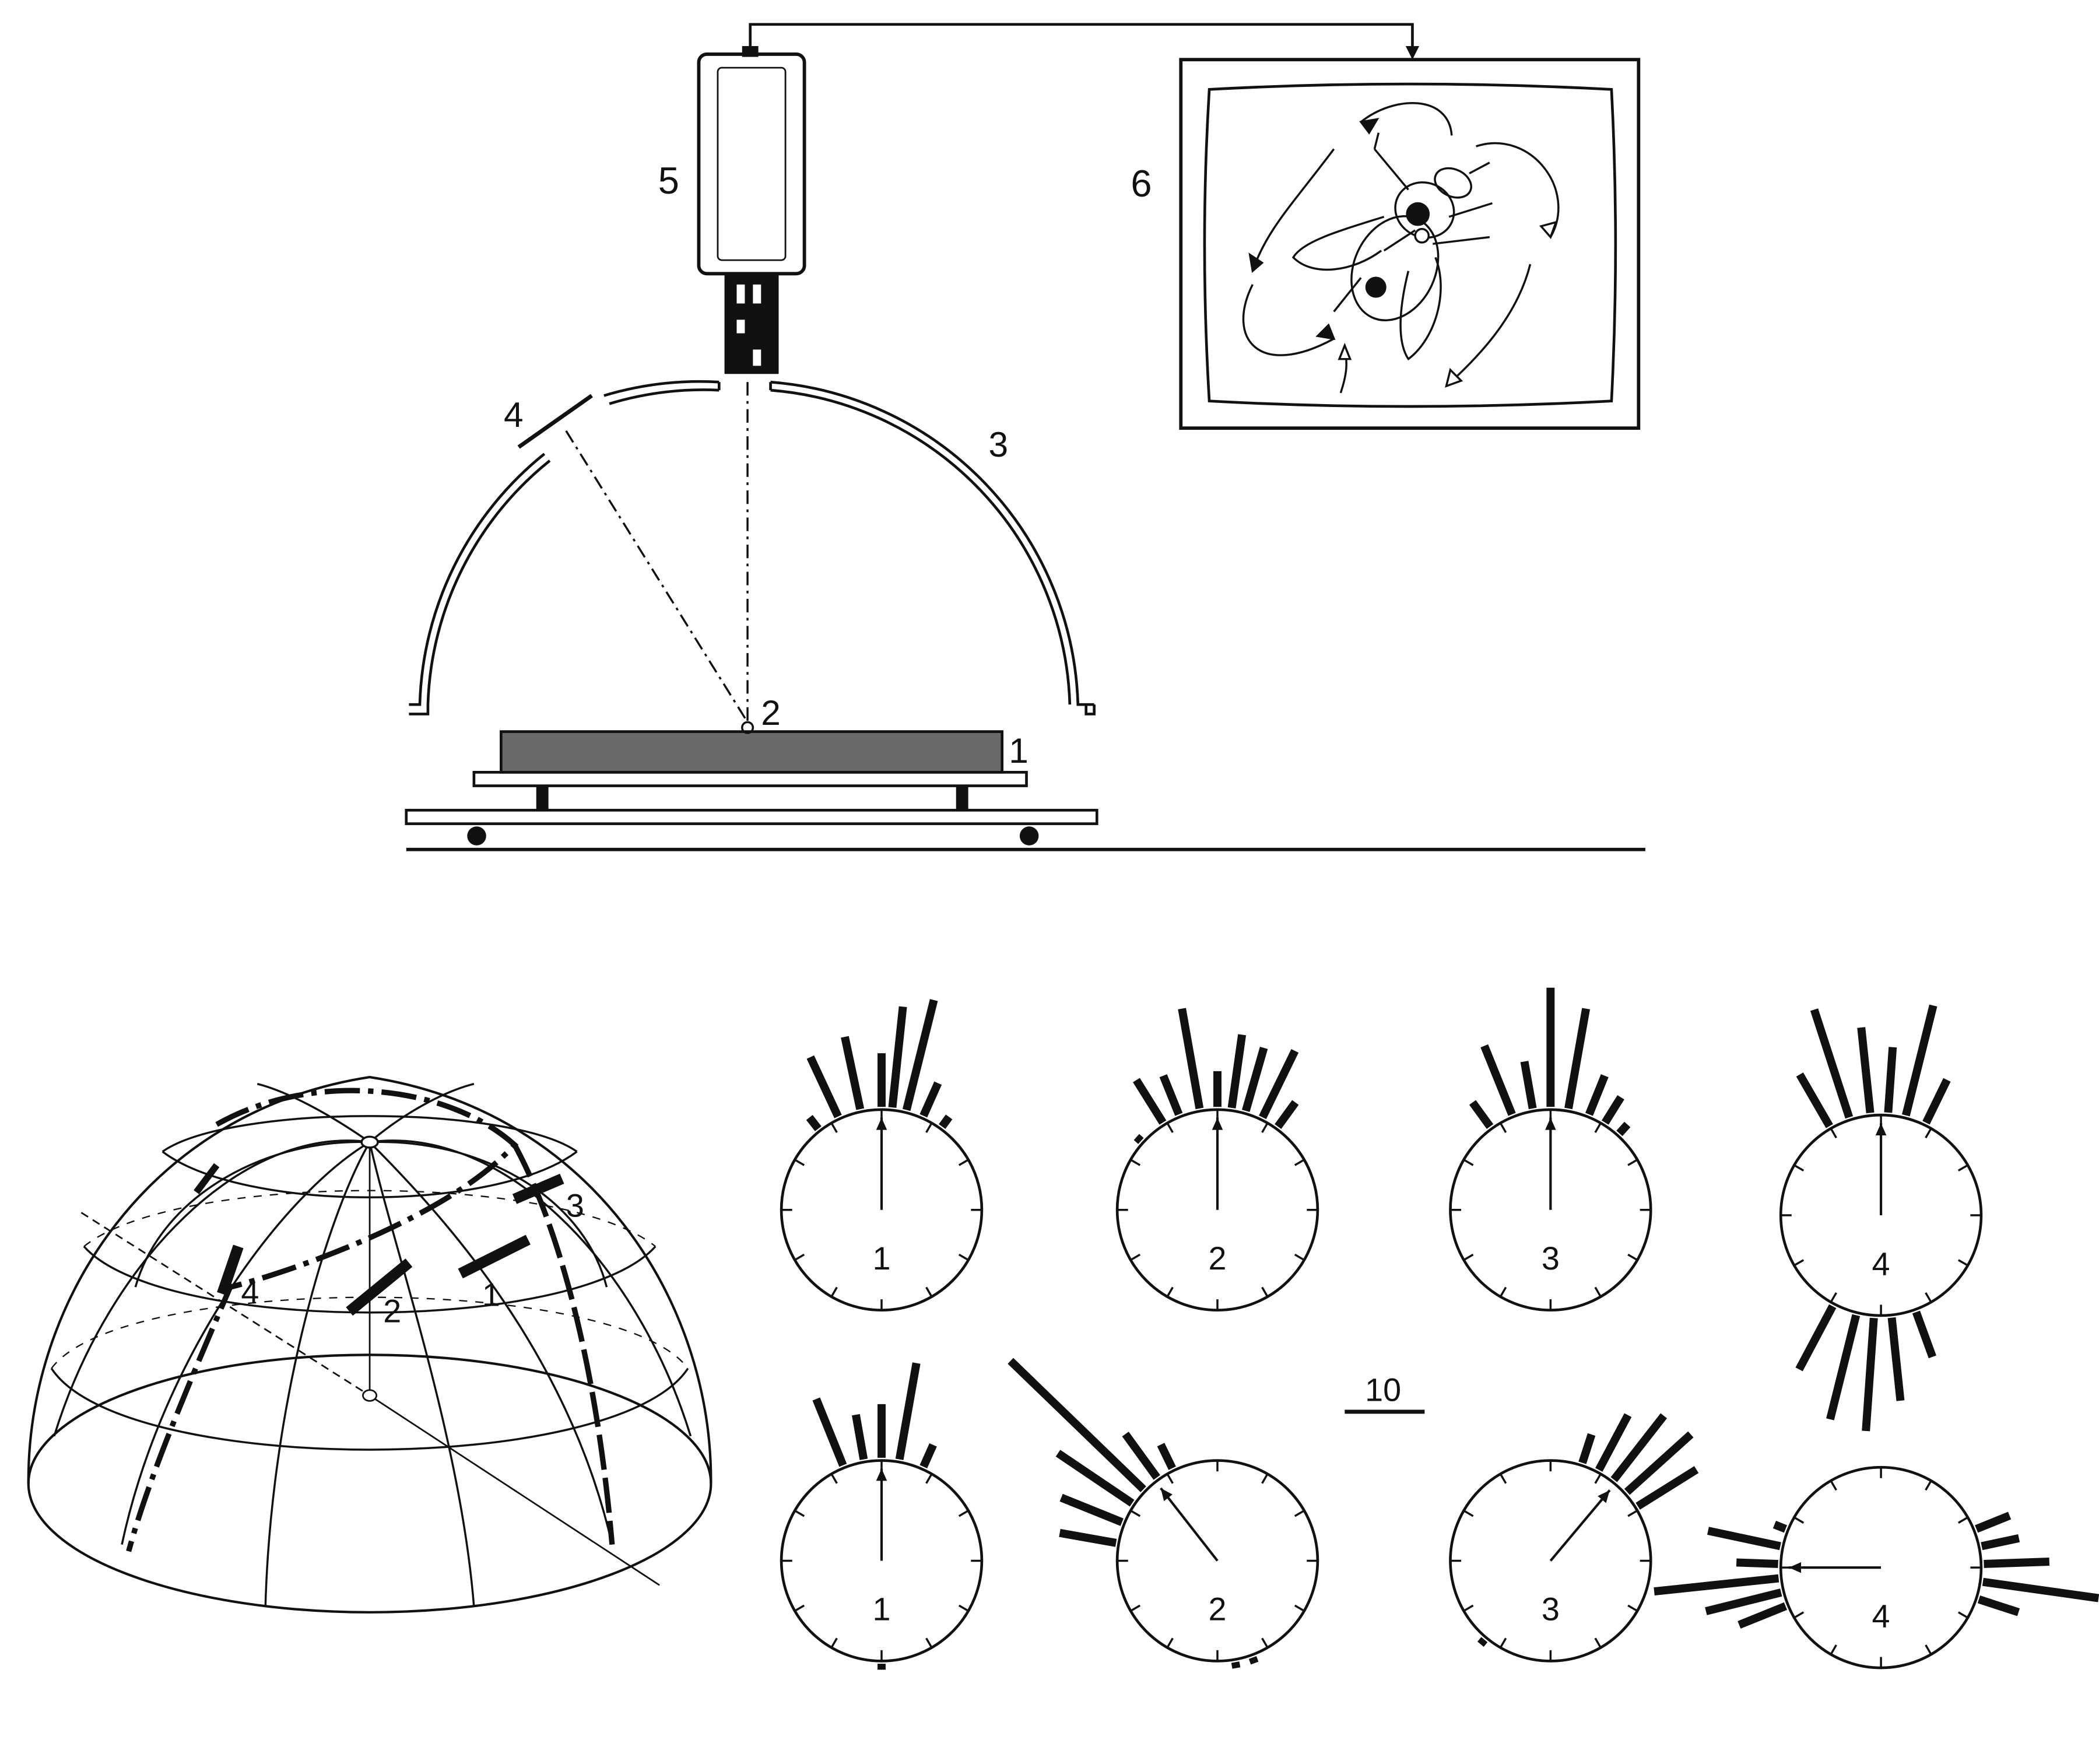  What do you see at coordinates (1881, 1218) in the screenshot?
I see `circular-histogram-top-row-4: 4` at bounding box center [1881, 1218].